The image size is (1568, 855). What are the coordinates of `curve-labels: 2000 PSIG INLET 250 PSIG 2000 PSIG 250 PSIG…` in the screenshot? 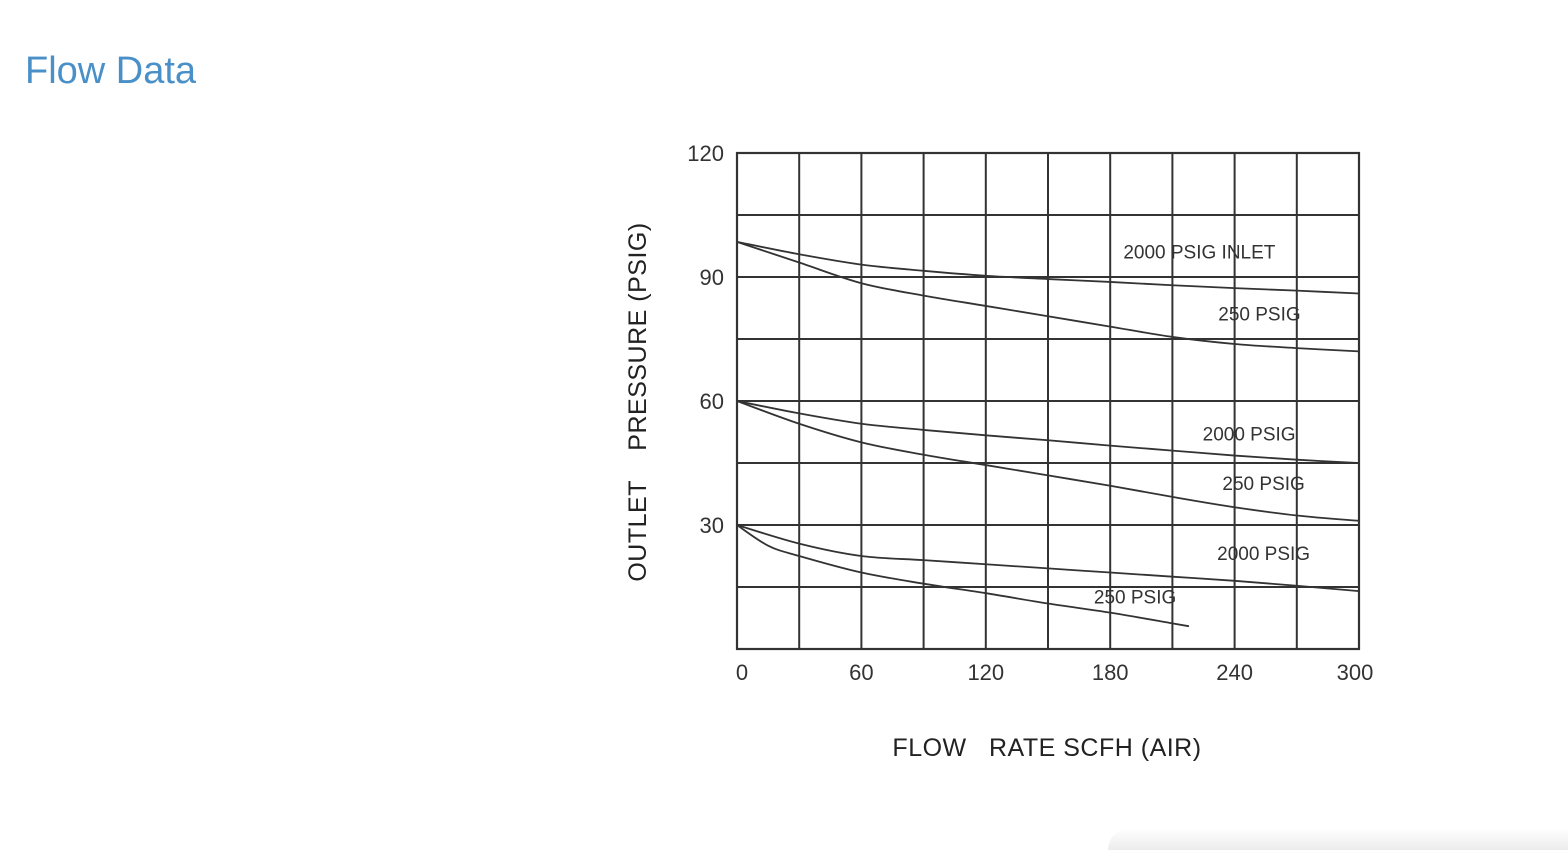 It's located at (1202, 425).